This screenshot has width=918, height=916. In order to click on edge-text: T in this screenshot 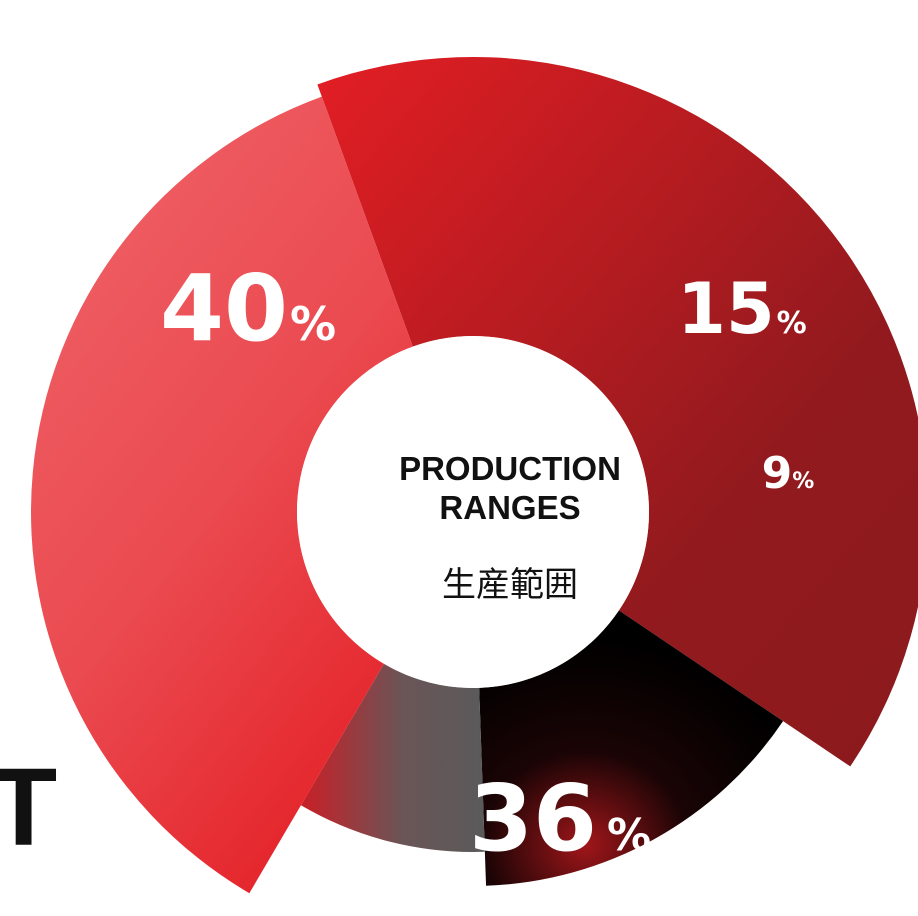, I will do `click(28, 807)`.